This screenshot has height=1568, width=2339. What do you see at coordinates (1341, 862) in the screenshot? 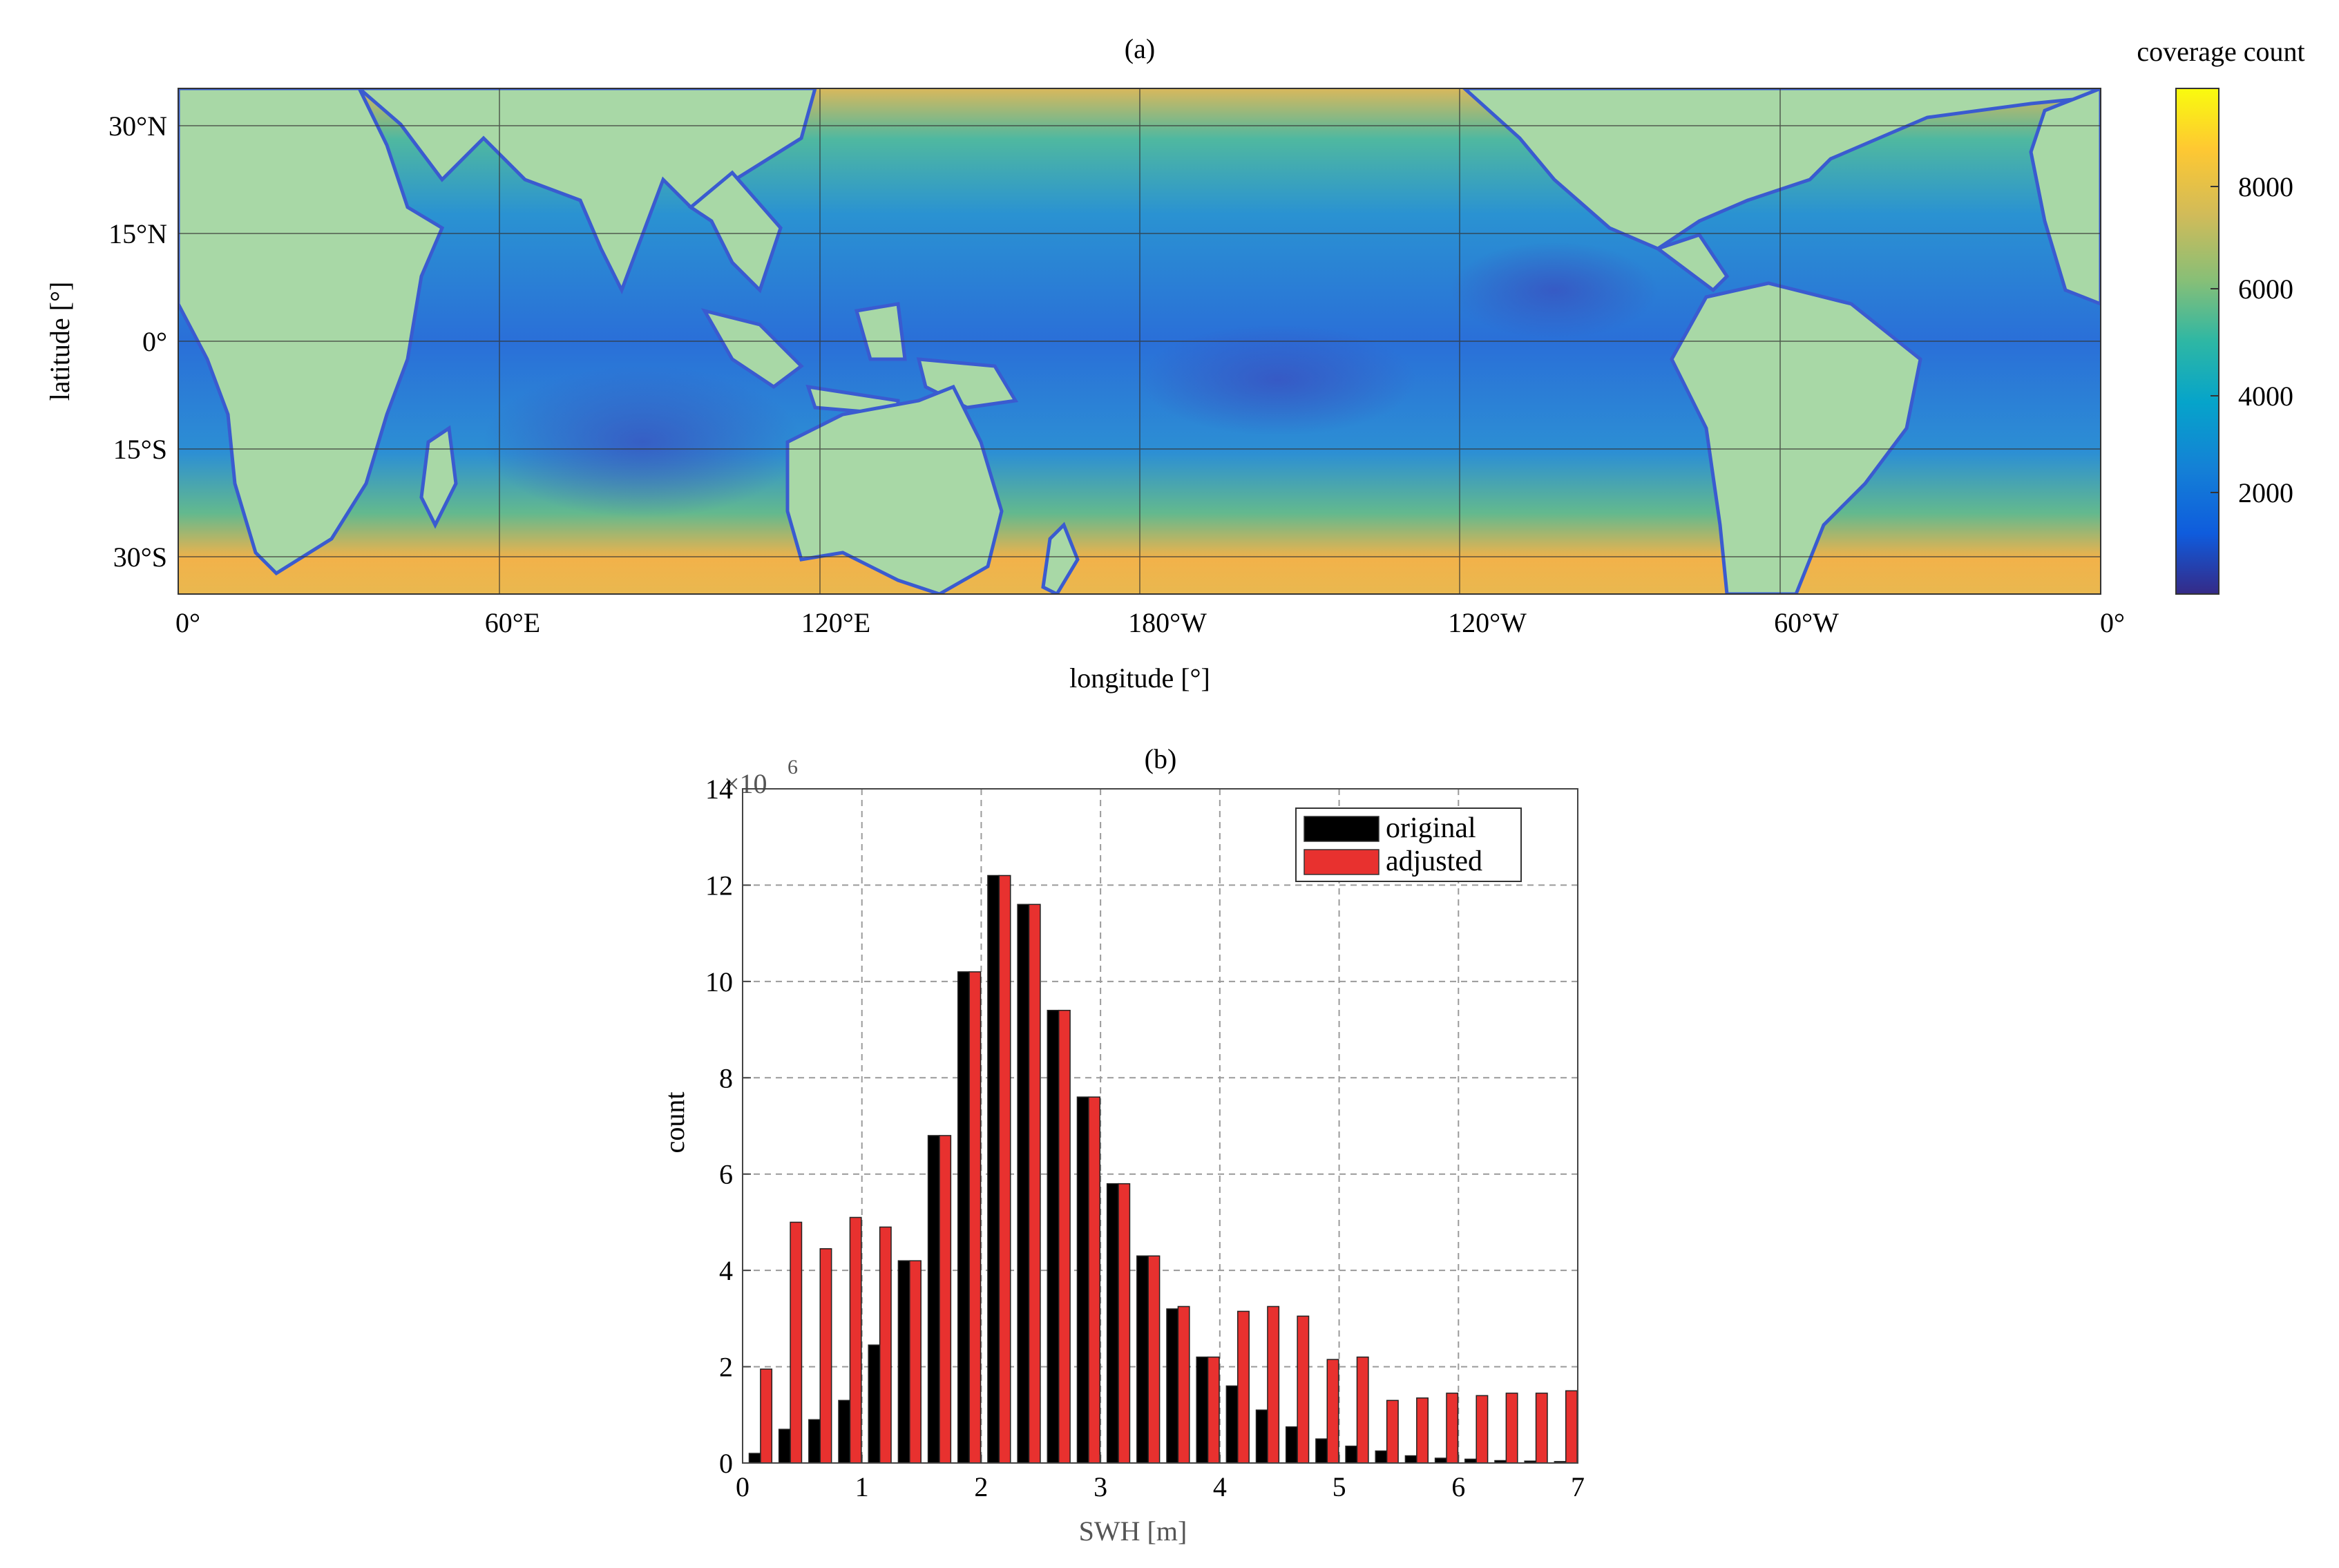
I see `legend-swatch-adjusted` at bounding box center [1341, 862].